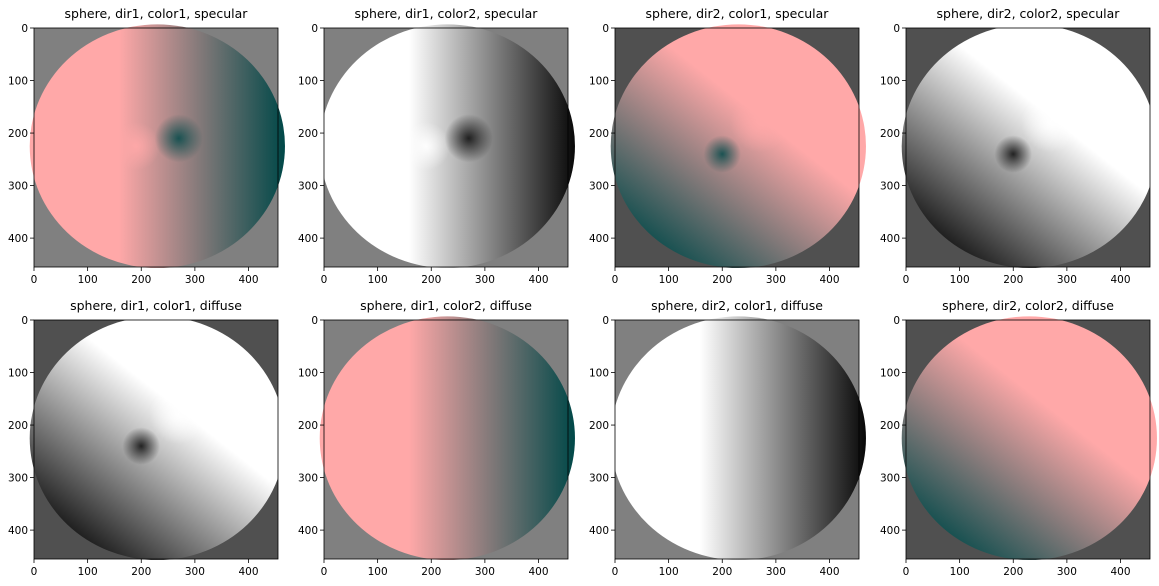 Image resolution: width=1159 pixels, height=586 pixels. I want to click on panel-title: sphere, dir1, color1, diffuse, so click(156, 305).